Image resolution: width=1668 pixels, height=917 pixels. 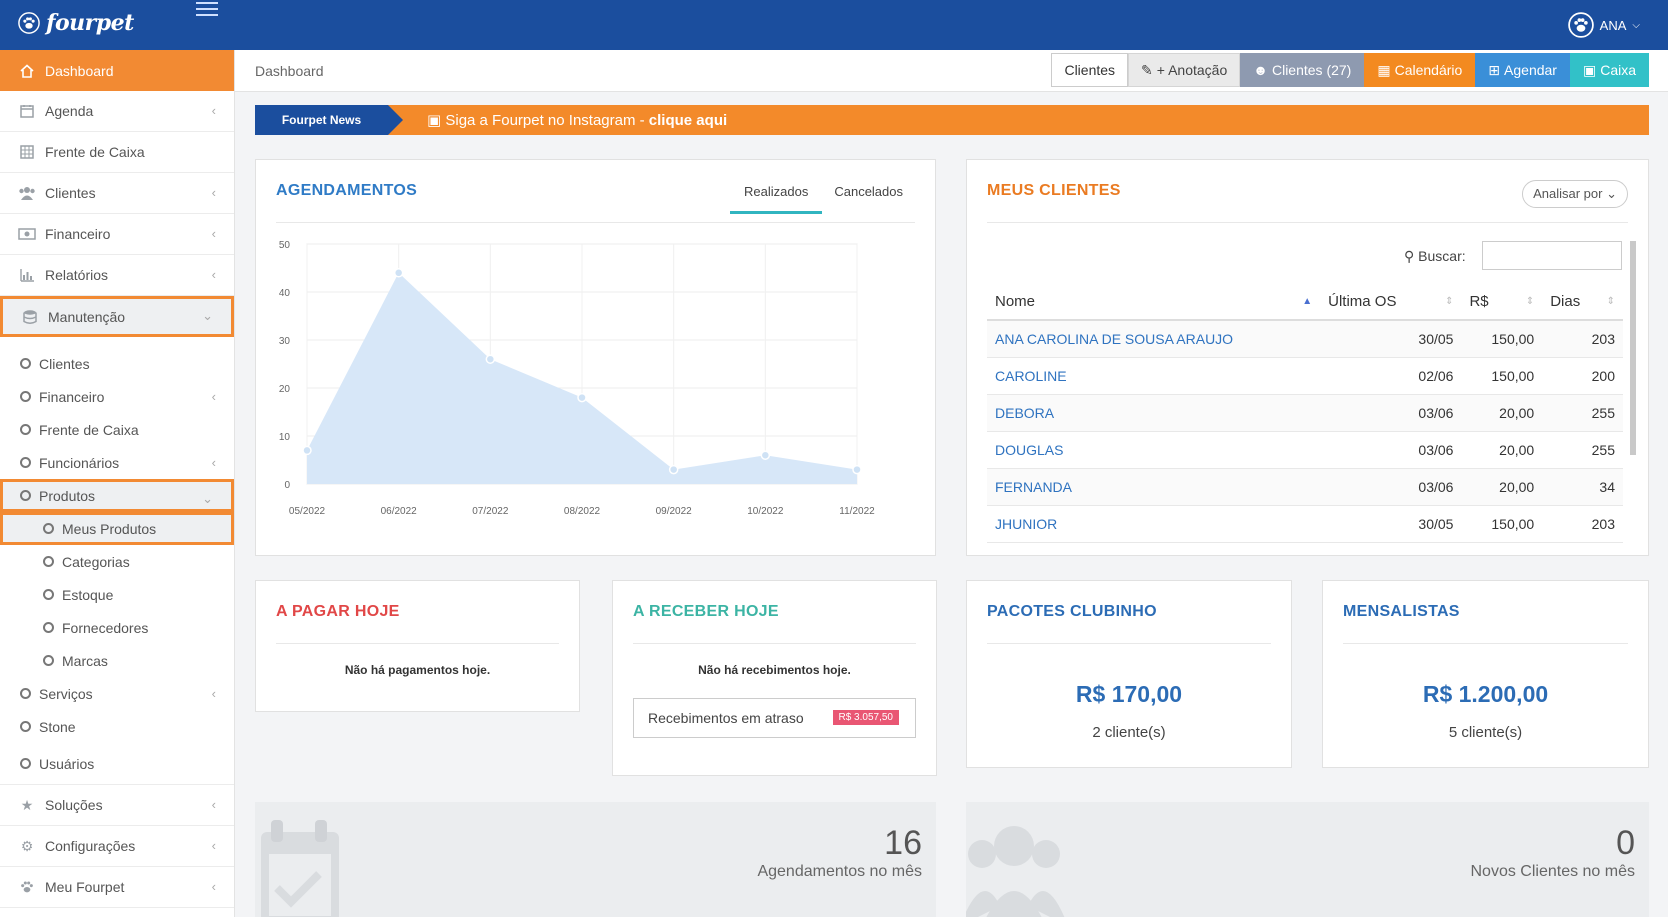 I want to click on calendar-check-icon, so click(x=300, y=868).